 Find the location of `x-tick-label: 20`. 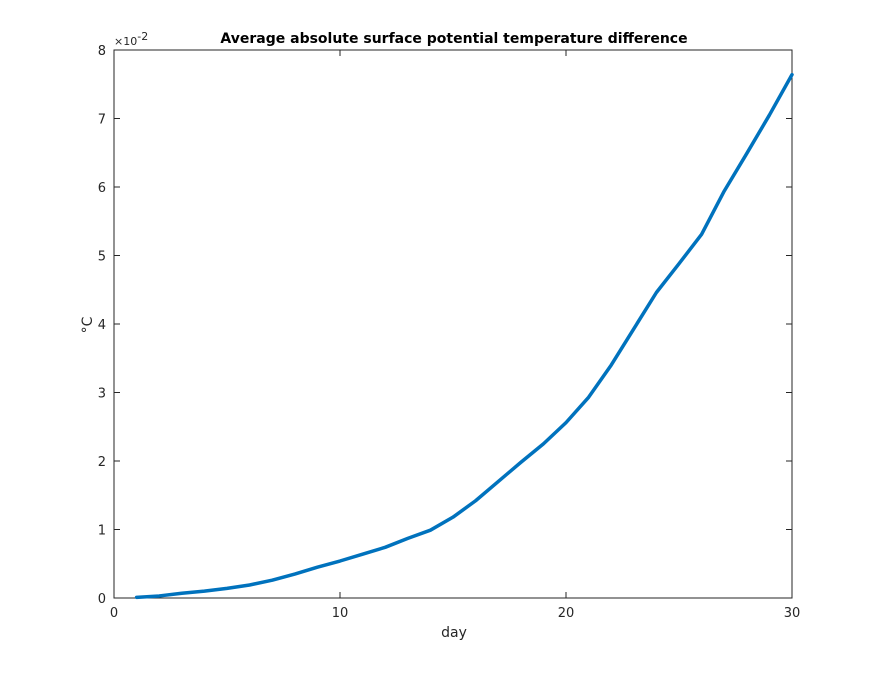

x-tick-label: 20 is located at coordinates (566, 613).